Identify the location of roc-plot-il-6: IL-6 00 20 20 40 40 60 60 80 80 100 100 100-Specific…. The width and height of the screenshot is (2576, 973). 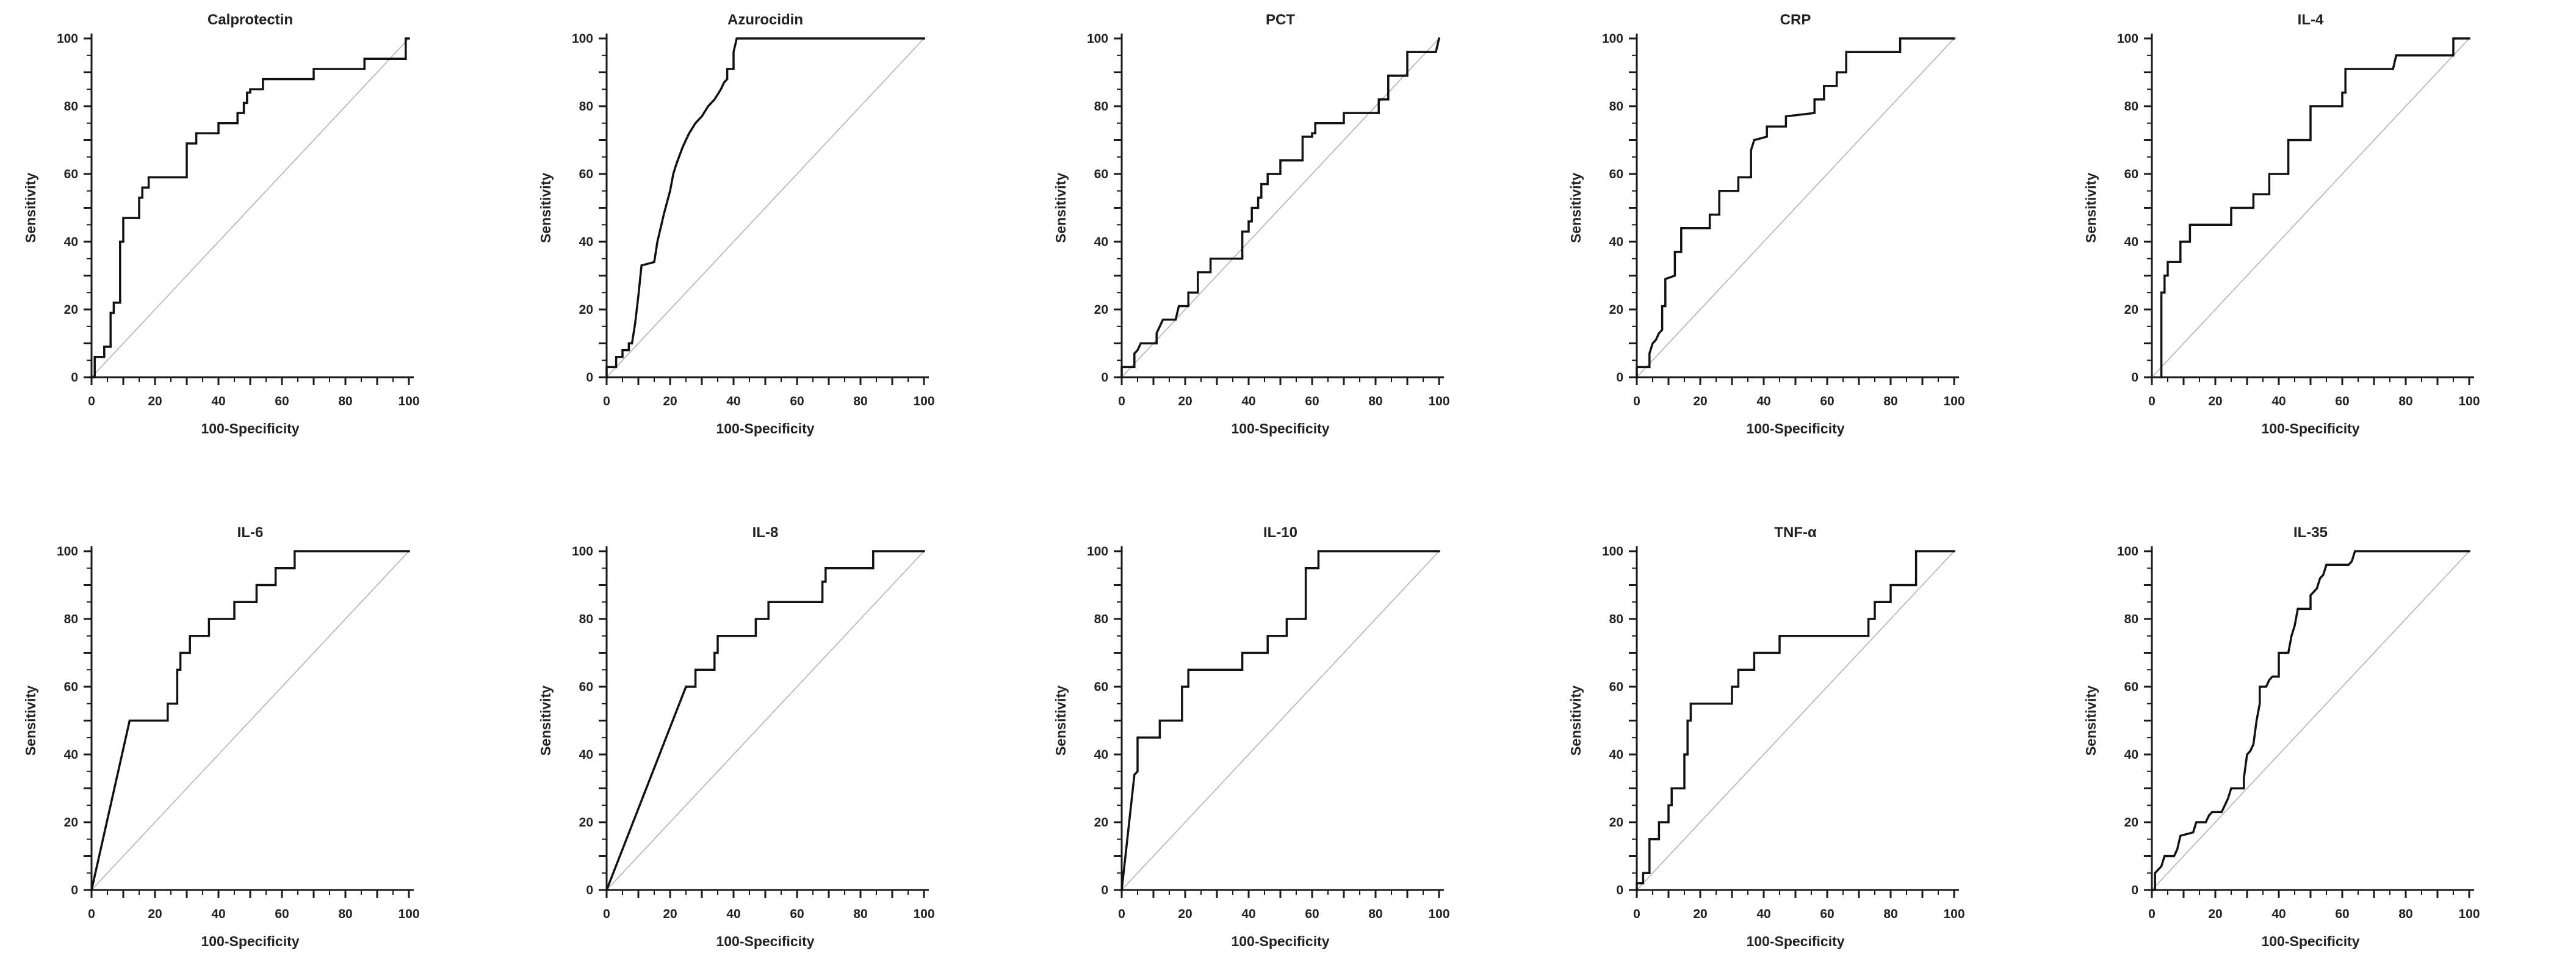
(221, 736).